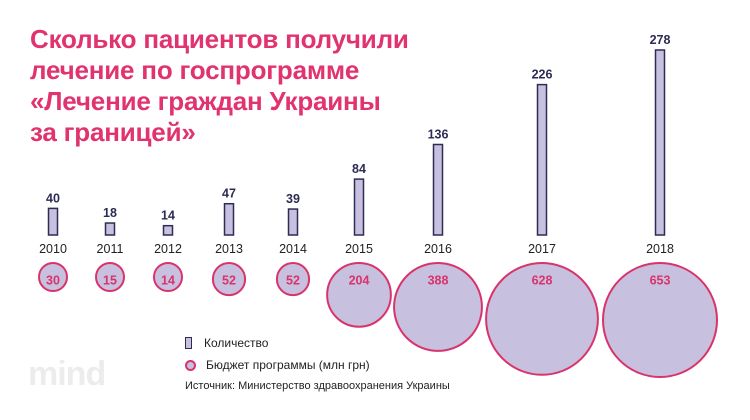  What do you see at coordinates (190, 365) in the screenshot?
I see `legend-circle-swatch` at bounding box center [190, 365].